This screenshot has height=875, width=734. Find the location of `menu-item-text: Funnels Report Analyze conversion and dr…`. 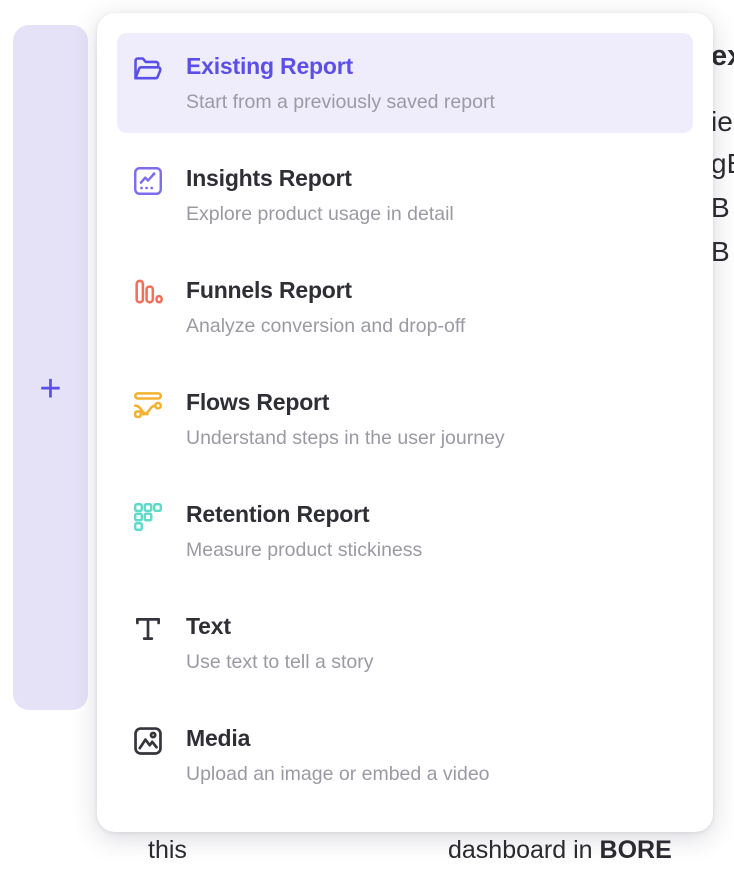

menu-item-text: Funnels Report Analyze conversion and dr… is located at coordinates (431, 307).